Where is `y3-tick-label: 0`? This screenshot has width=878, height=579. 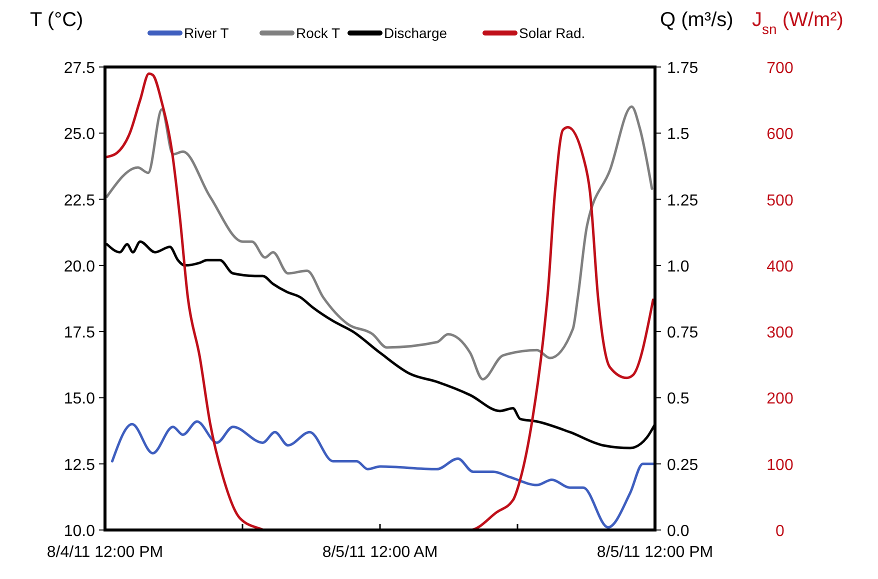
y3-tick-label: 0 is located at coordinates (780, 531).